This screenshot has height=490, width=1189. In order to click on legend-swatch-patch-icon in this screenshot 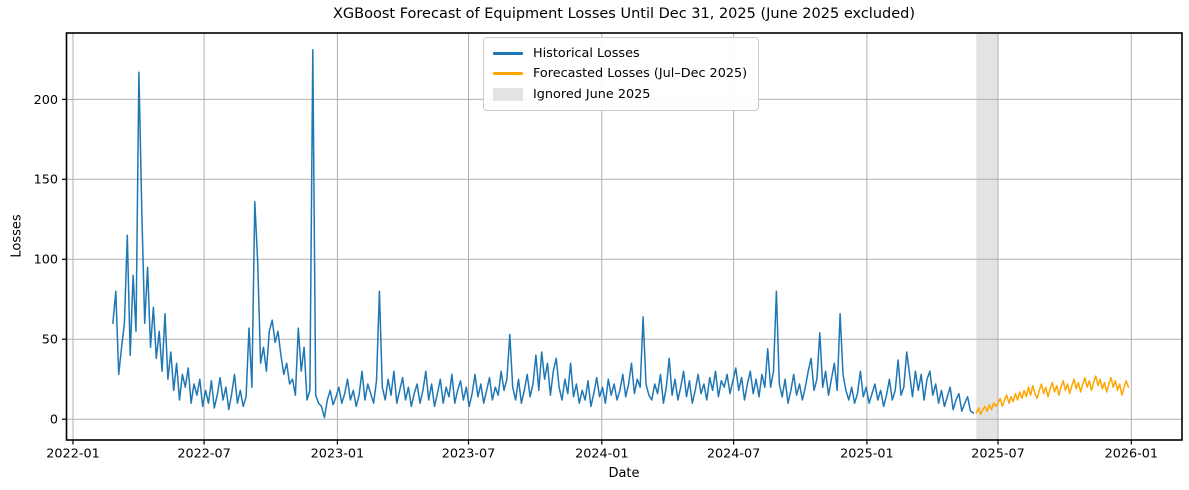, I will do `click(508, 94)`.